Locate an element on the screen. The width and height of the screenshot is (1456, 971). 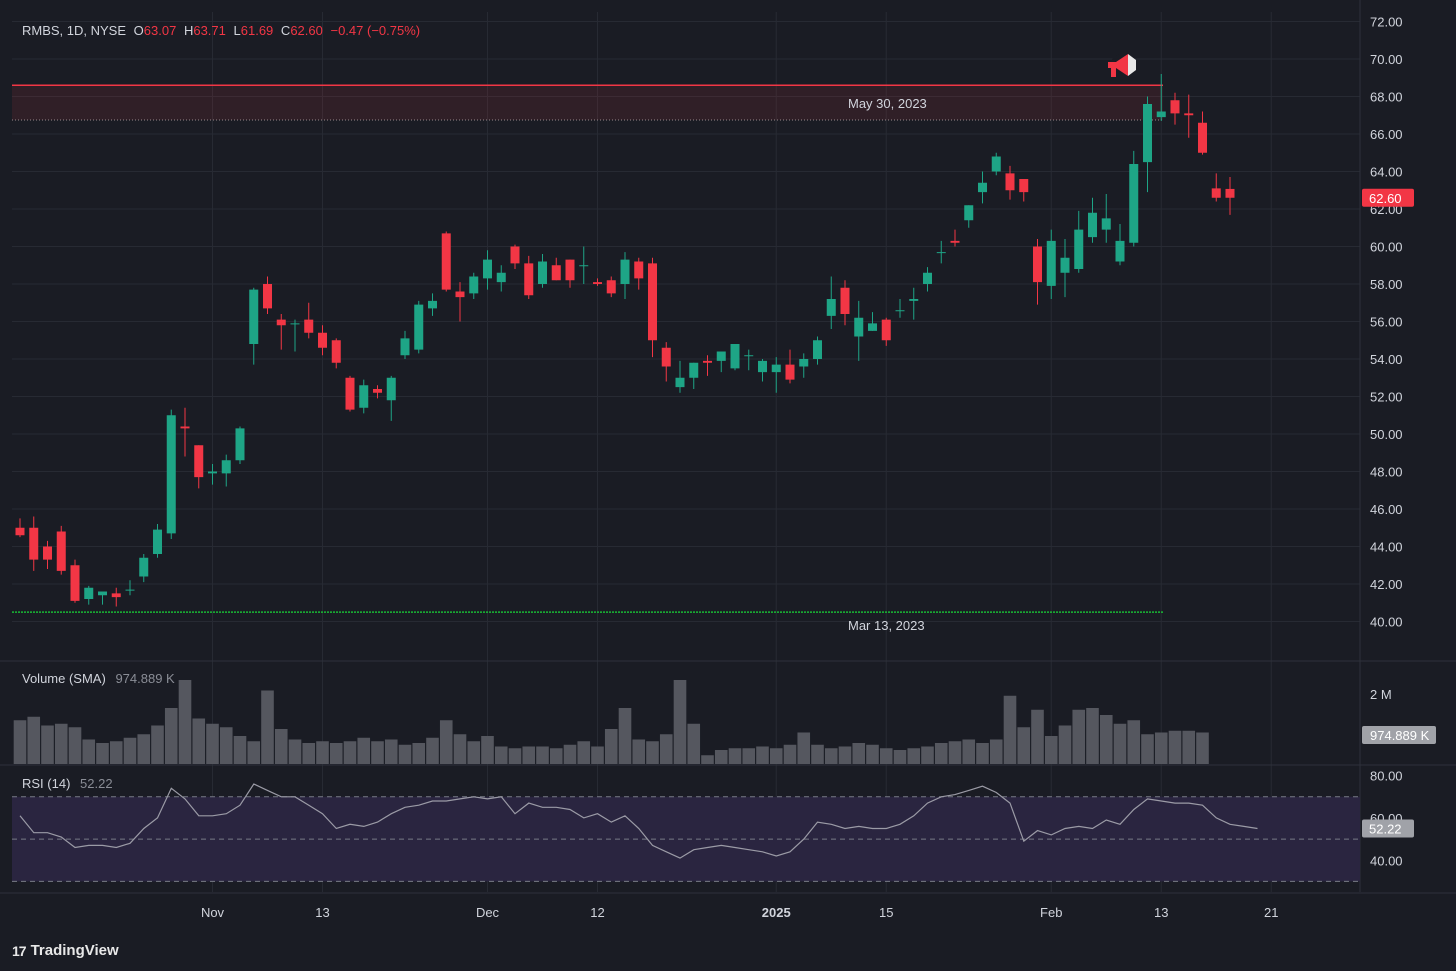
time-tick-label: 2025 is located at coordinates (776, 912).